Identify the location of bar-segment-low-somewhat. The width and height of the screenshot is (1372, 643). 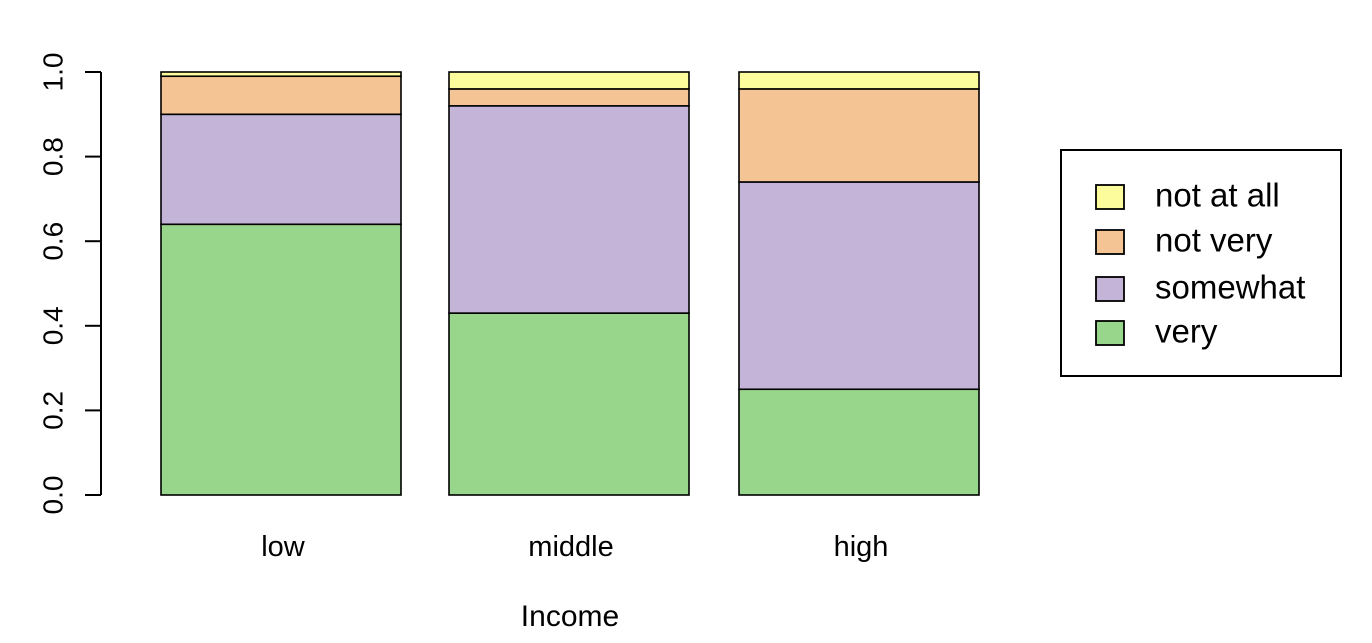
(281, 169).